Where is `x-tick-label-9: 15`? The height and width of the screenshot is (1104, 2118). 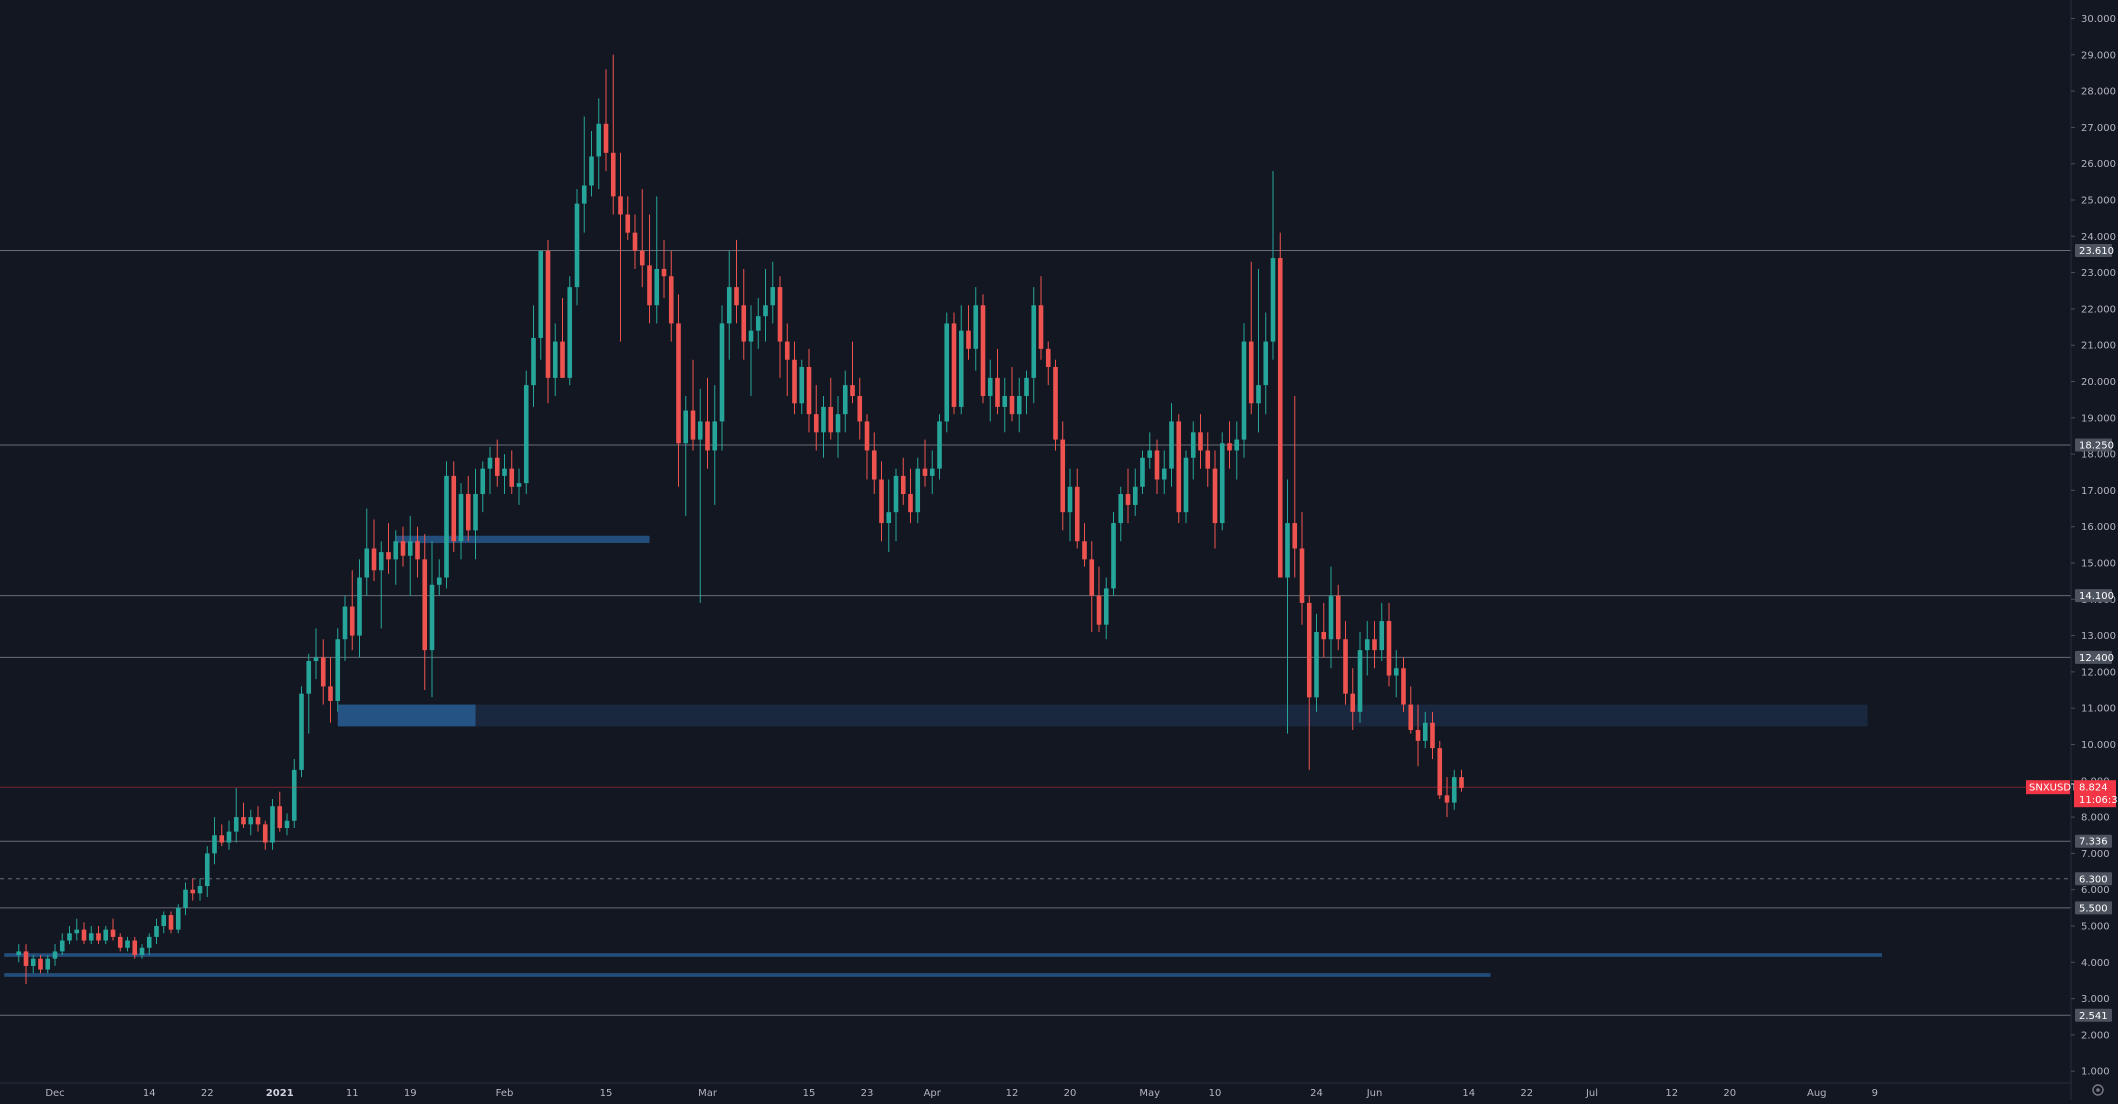 x-tick-label-9: 15 is located at coordinates (809, 1093).